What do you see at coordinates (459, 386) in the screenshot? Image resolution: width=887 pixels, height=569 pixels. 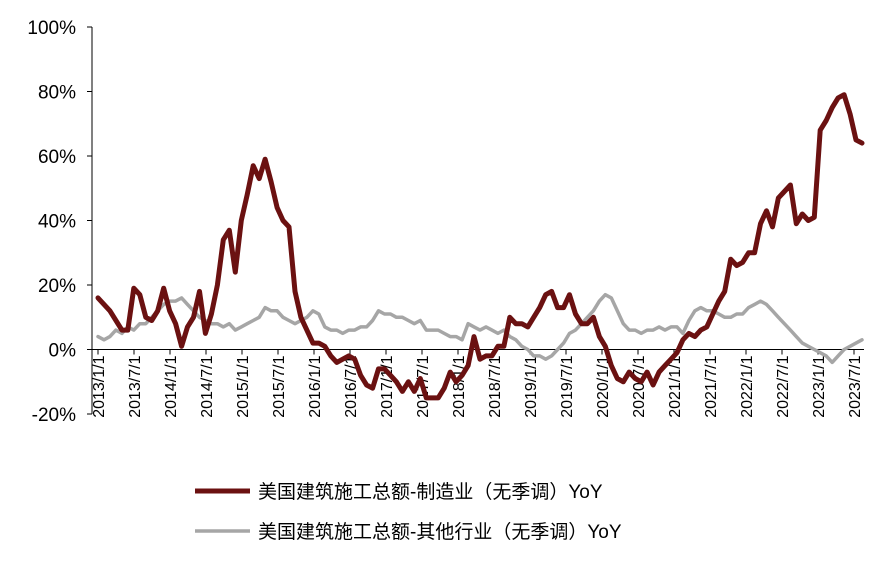 I see `x-tick-label: 2018/1/1` at bounding box center [459, 386].